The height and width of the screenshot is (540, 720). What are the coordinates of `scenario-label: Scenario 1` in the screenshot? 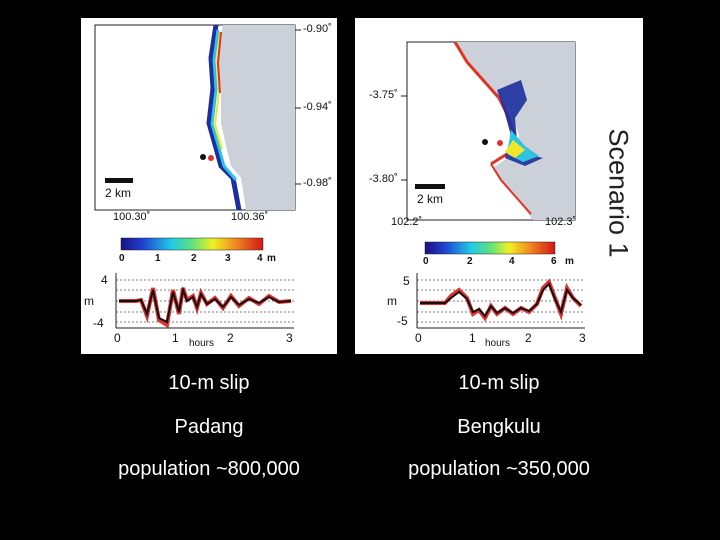 It's located at (618, 193).